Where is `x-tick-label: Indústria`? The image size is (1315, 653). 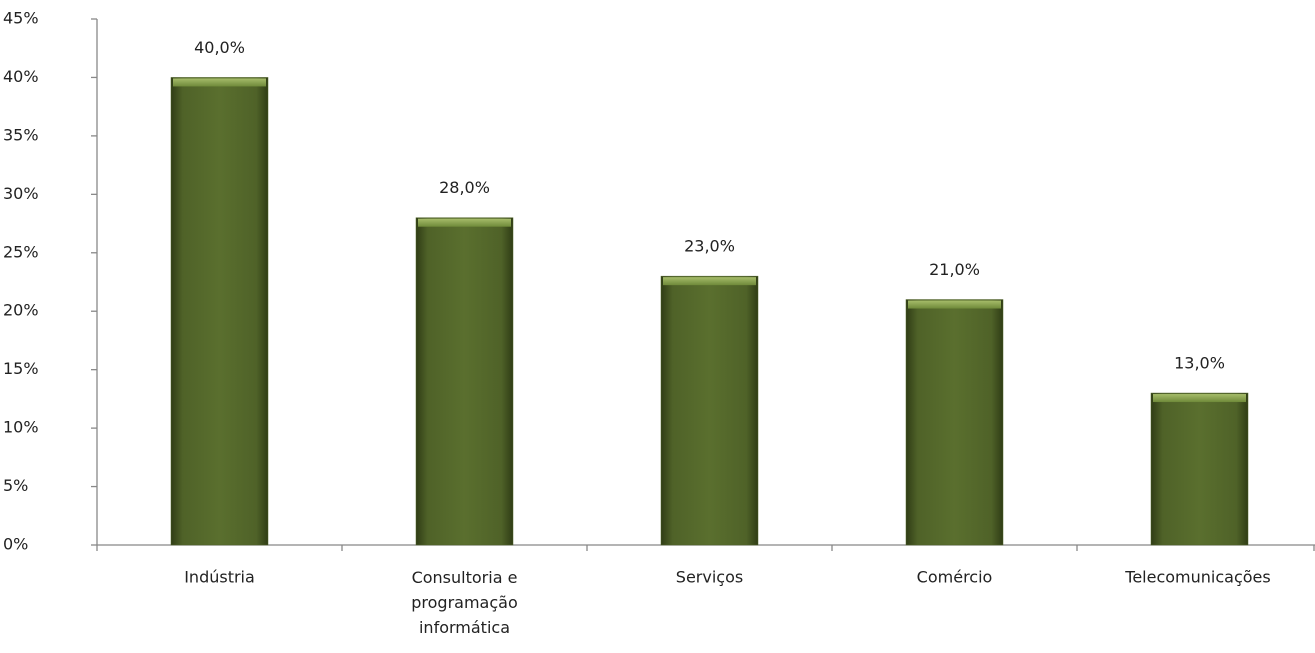
x-tick-label: Indústria is located at coordinates (219, 577).